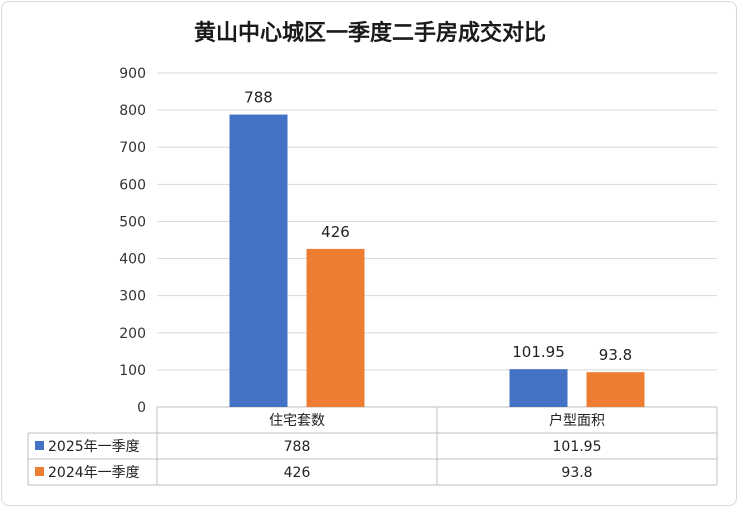 This screenshot has width=740, height=509. I want to click on table-value: 101.95, so click(577, 447).